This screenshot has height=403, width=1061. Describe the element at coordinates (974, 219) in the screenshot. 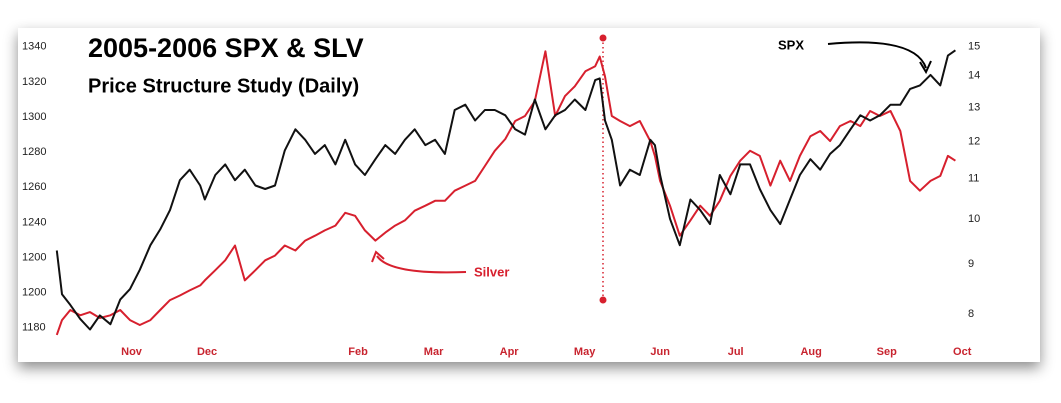

I see `y2-tick-label: 10` at that location.